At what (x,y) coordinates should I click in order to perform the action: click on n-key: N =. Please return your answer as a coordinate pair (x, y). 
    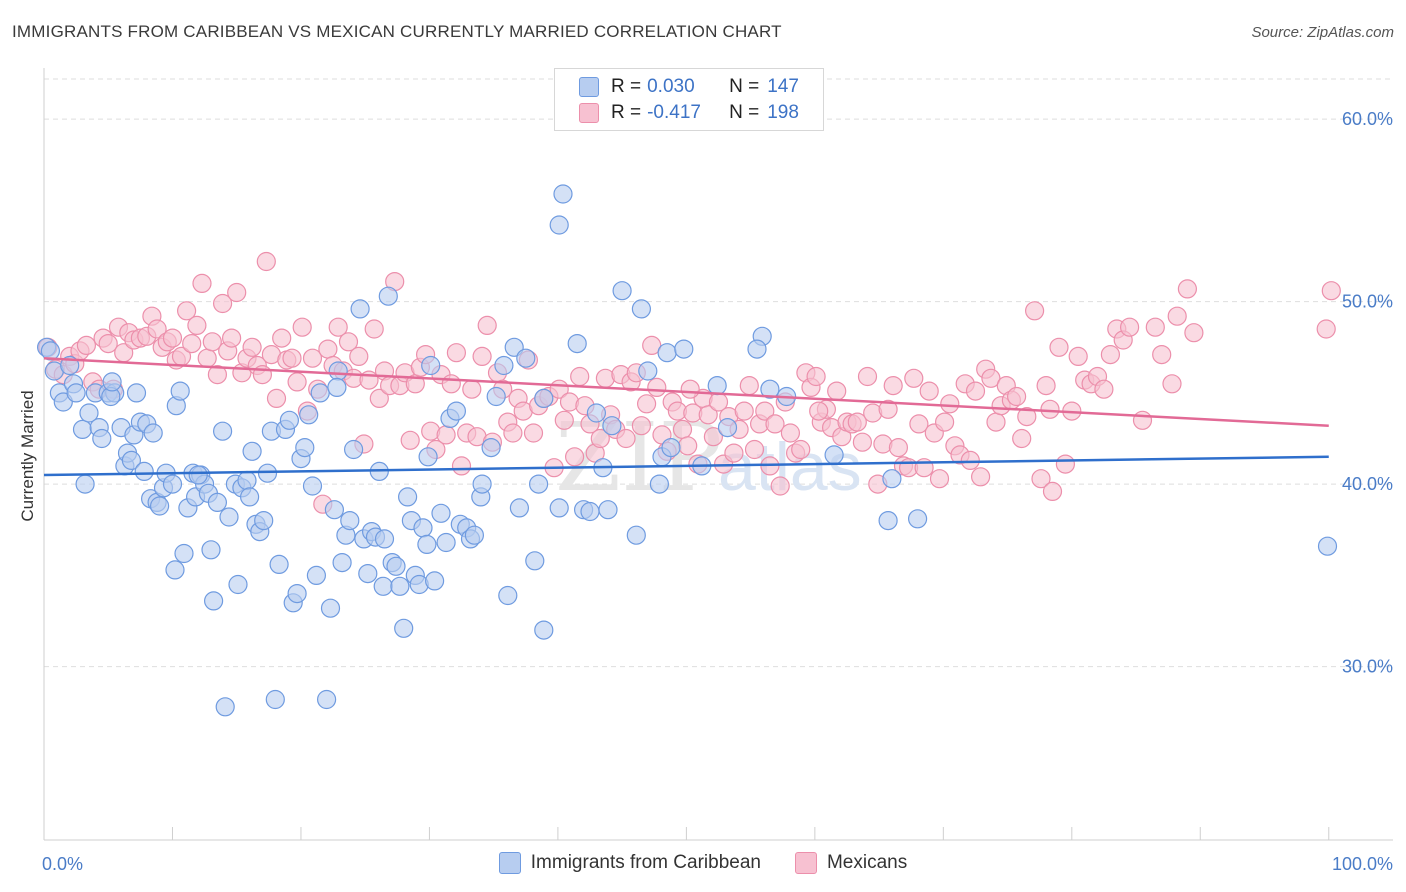
    Looking at the image, I should click on (744, 86).